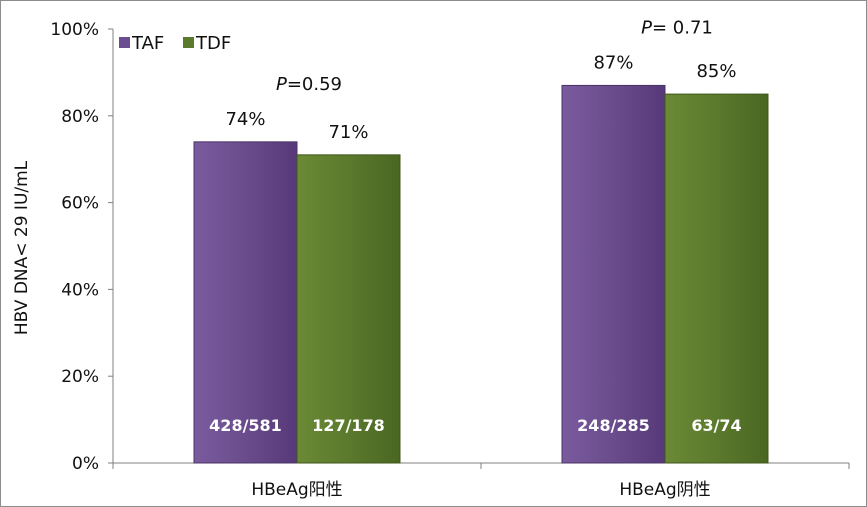  I want to click on bar-count-label: 63/74, so click(716, 425).